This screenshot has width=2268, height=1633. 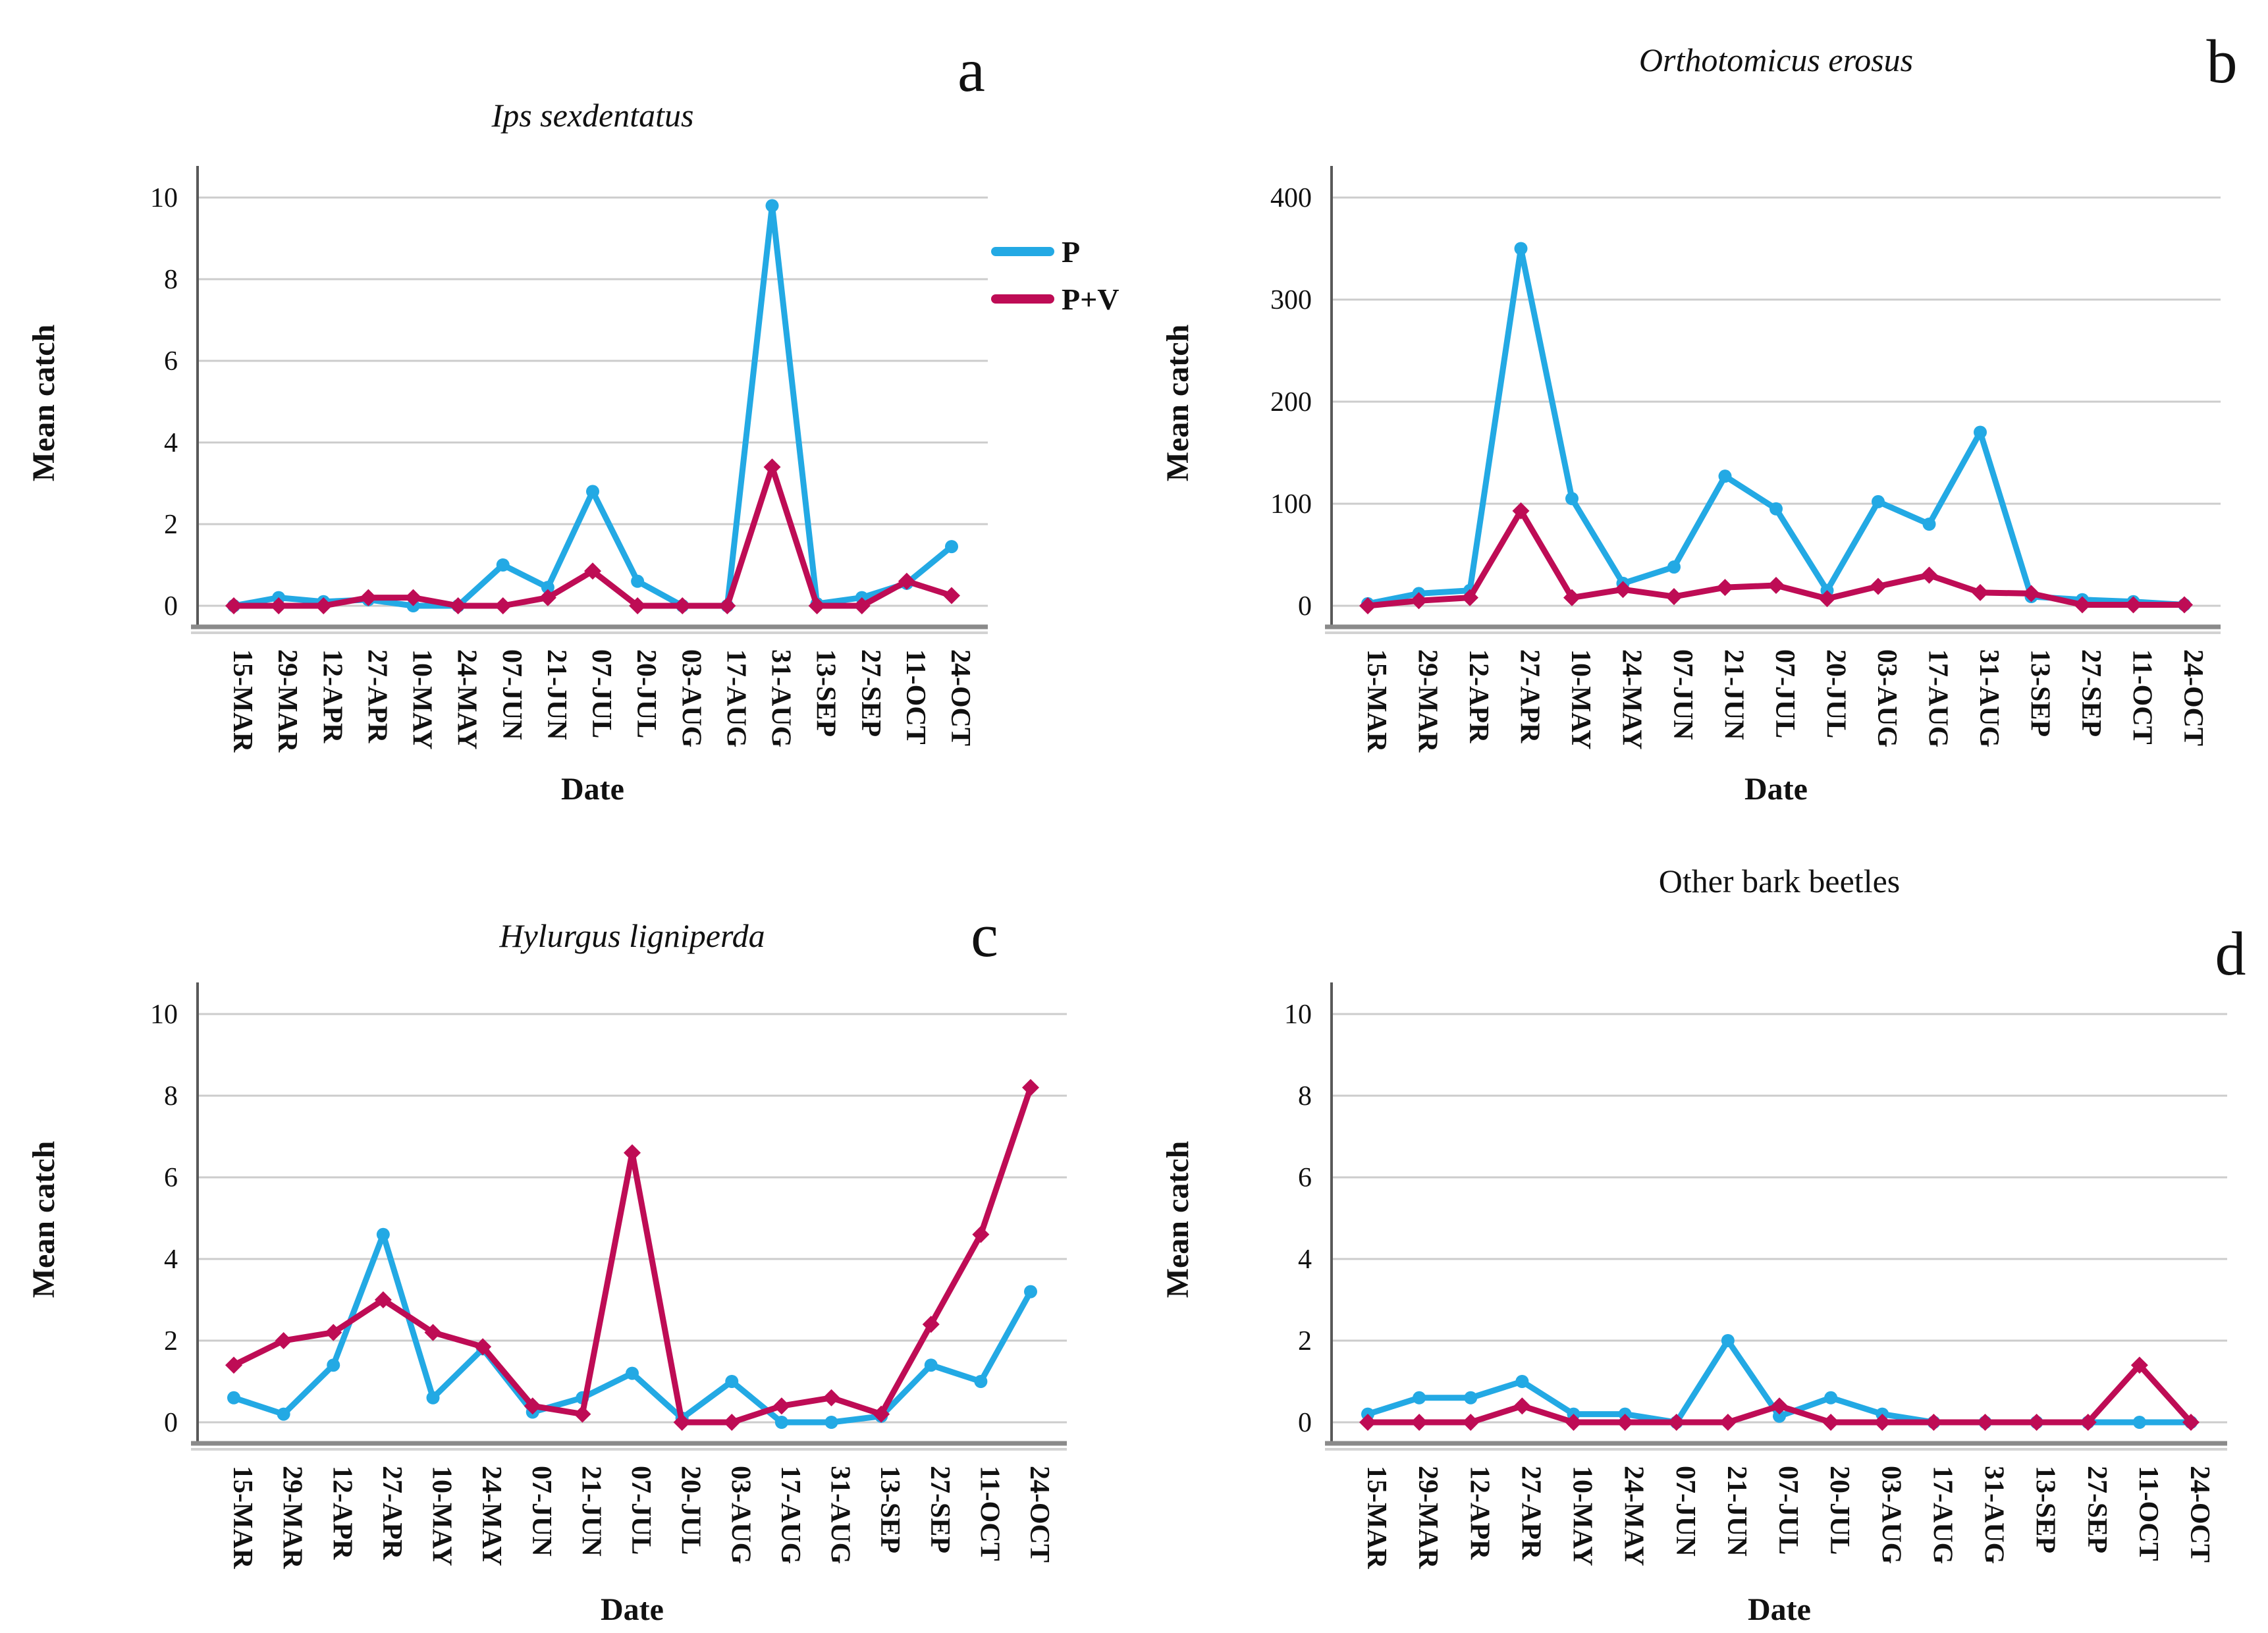 What do you see at coordinates (1887, 698) in the screenshot?
I see `x-tick-label: 03-AUG` at bounding box center [1887, 698].